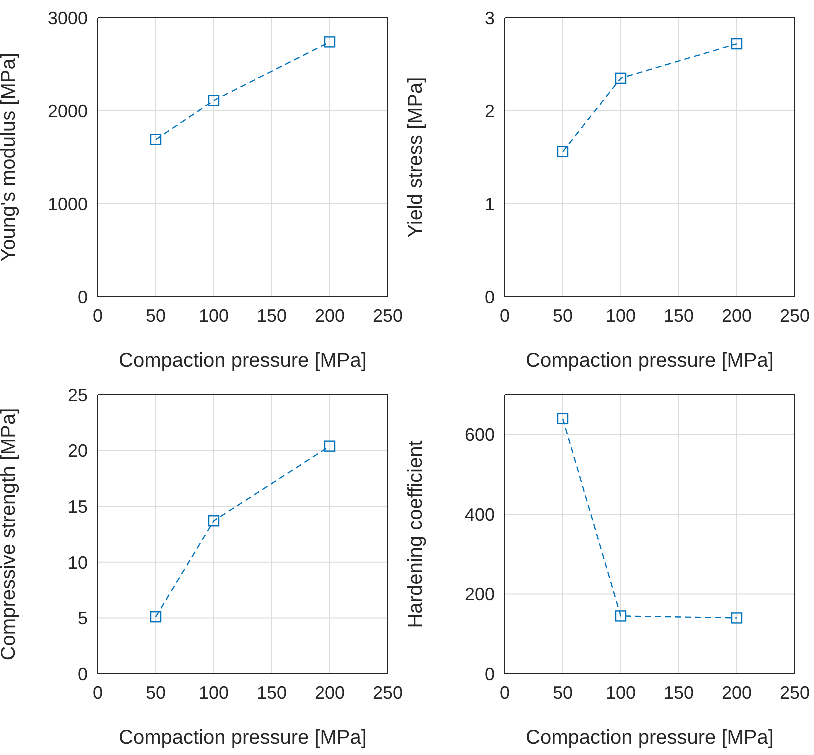 The height and width of the screenshot is (755, 814). Describe the element at coordinates (78, 451) in the screenshot. I see `y-tick-label: 20` at that location.